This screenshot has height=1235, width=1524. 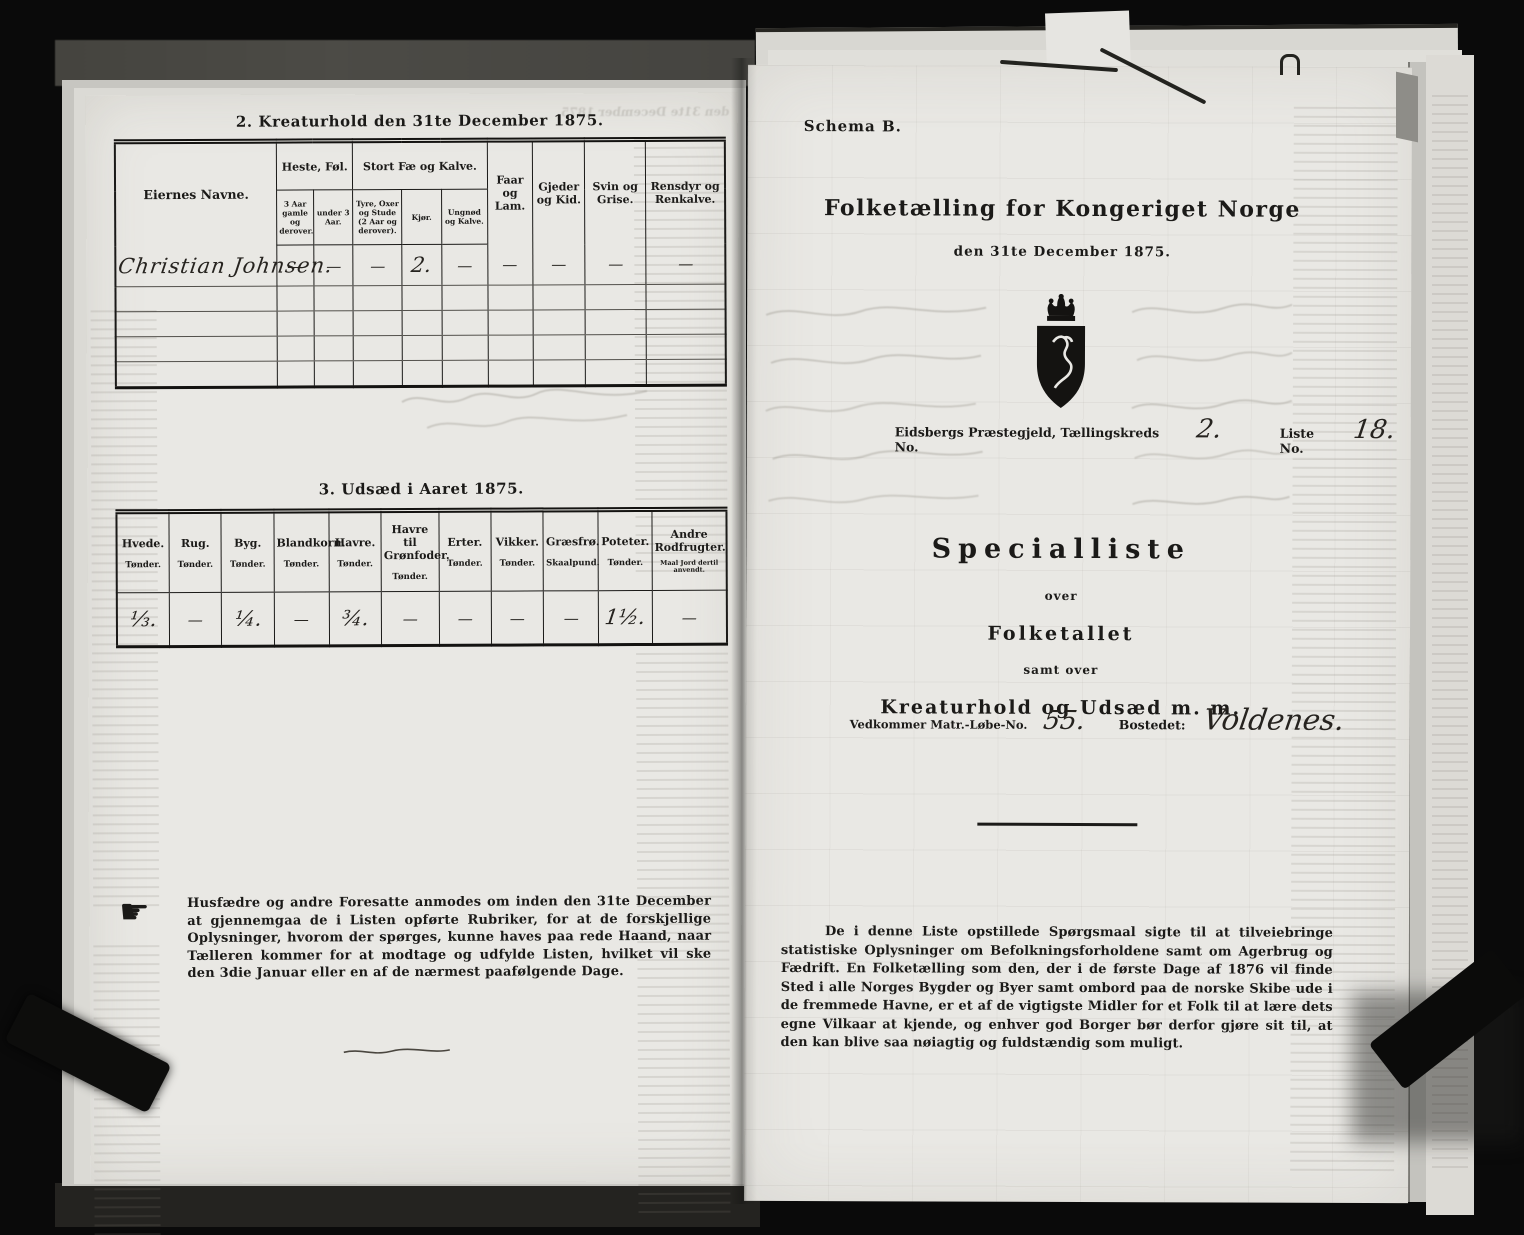 What do you see at coordinates (939, 724) in the screenshot?
I see `matrikkel-prefix: Vedkommer Matr.-Løbe-No.` at bounding box center [939, 724].